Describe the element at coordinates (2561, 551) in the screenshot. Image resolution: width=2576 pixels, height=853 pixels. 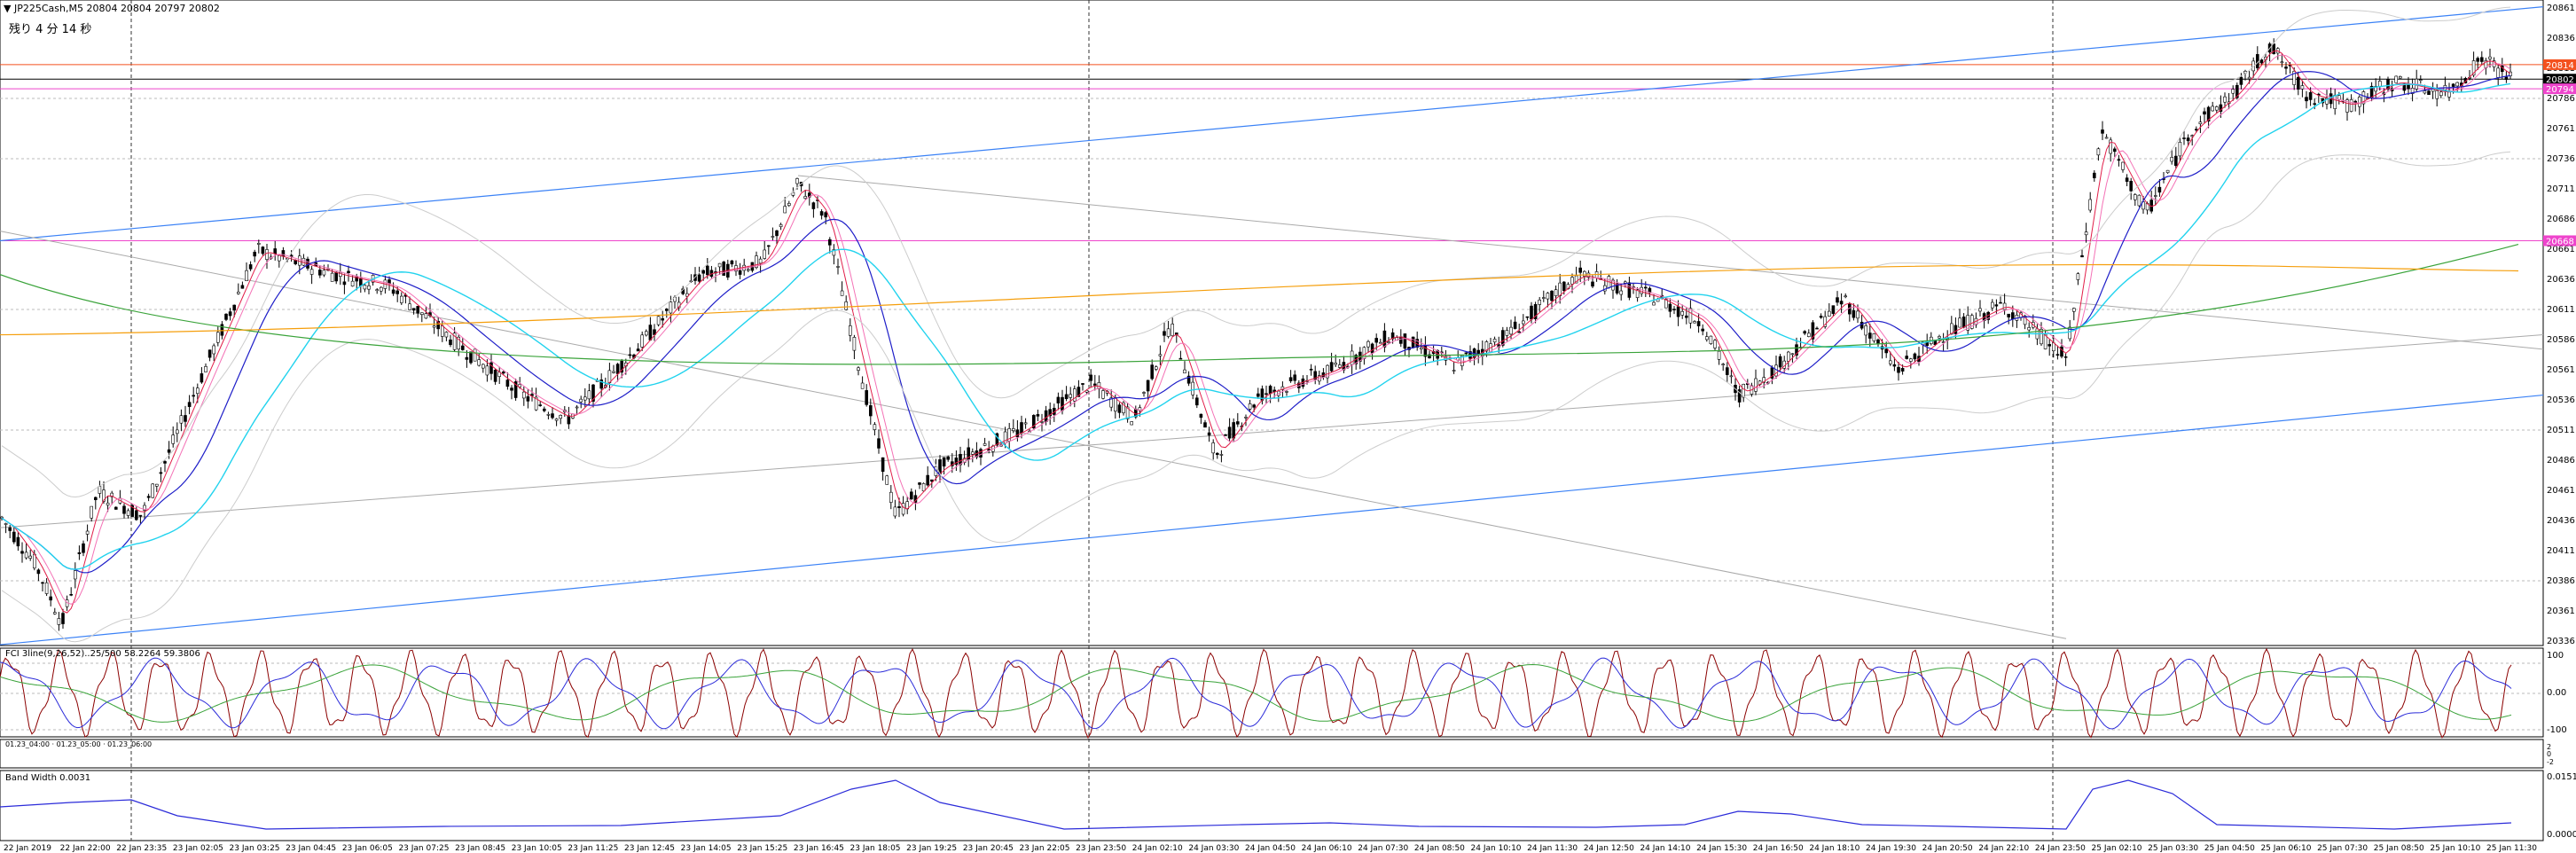
I see `price-axis-label: 20411` at that location.